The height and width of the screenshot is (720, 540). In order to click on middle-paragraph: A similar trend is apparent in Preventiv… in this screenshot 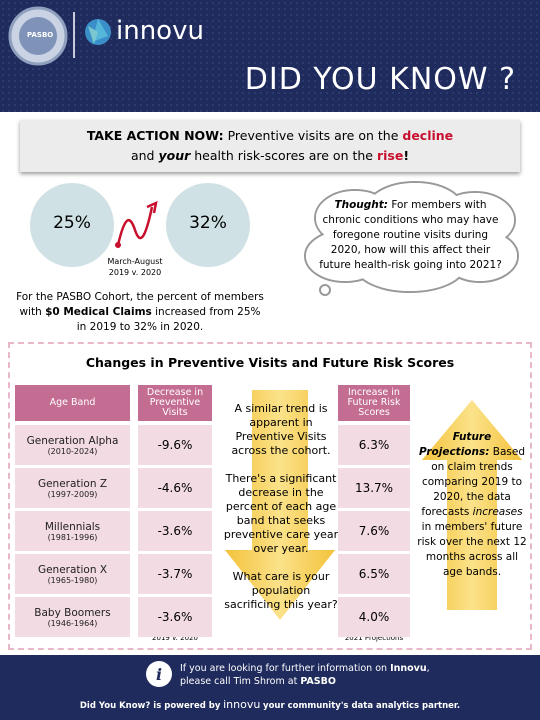, I will do `click(281, 429)`.